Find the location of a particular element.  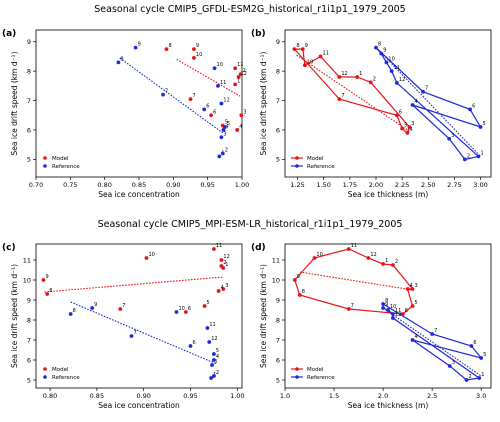

x-tick-label: 0.95 is located at coordinates (207, 185).